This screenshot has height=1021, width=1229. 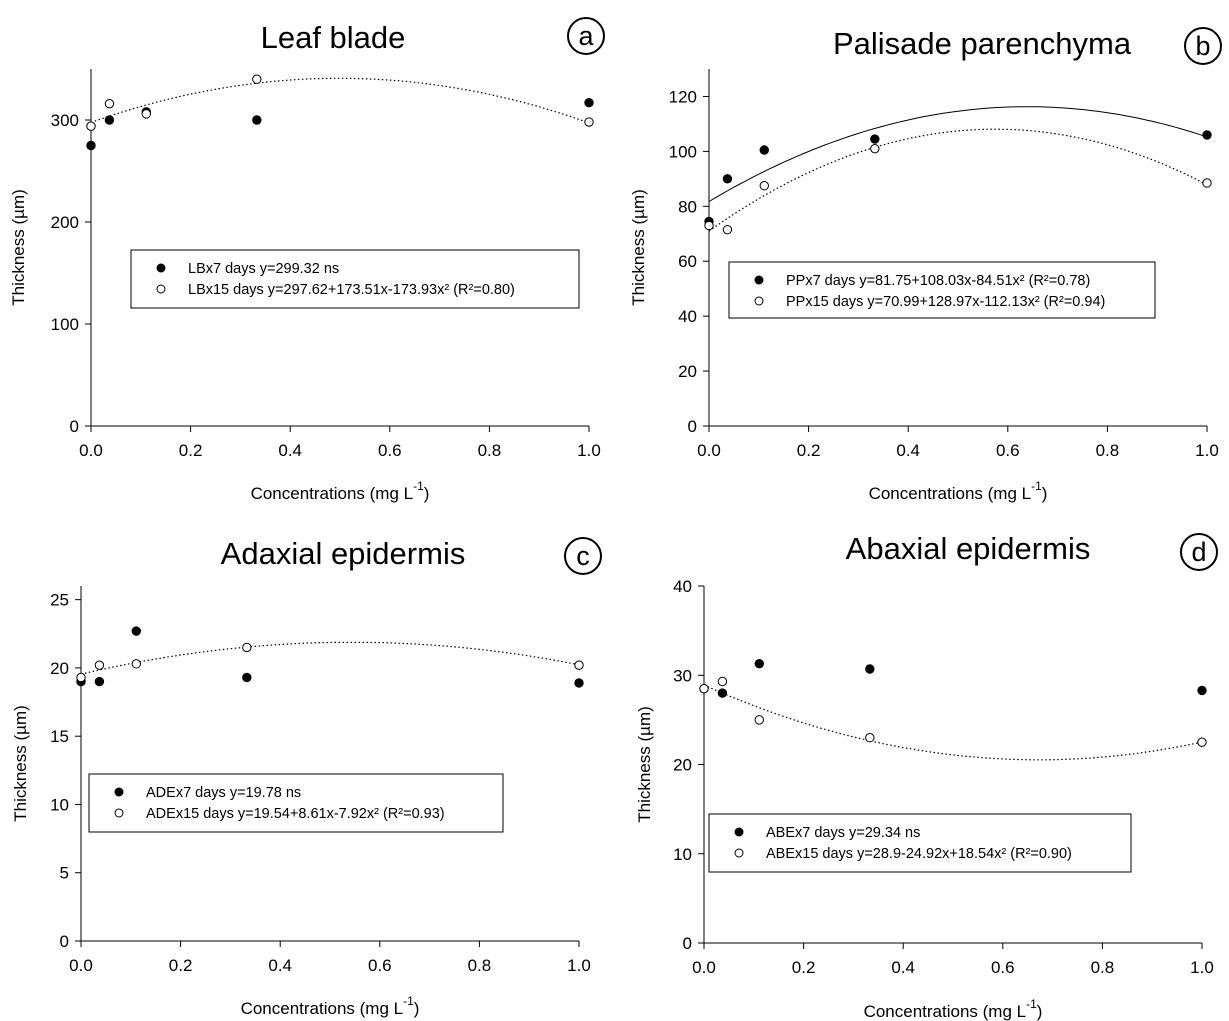 I want to click on panel-letter: a, so click(x=586, y=36).